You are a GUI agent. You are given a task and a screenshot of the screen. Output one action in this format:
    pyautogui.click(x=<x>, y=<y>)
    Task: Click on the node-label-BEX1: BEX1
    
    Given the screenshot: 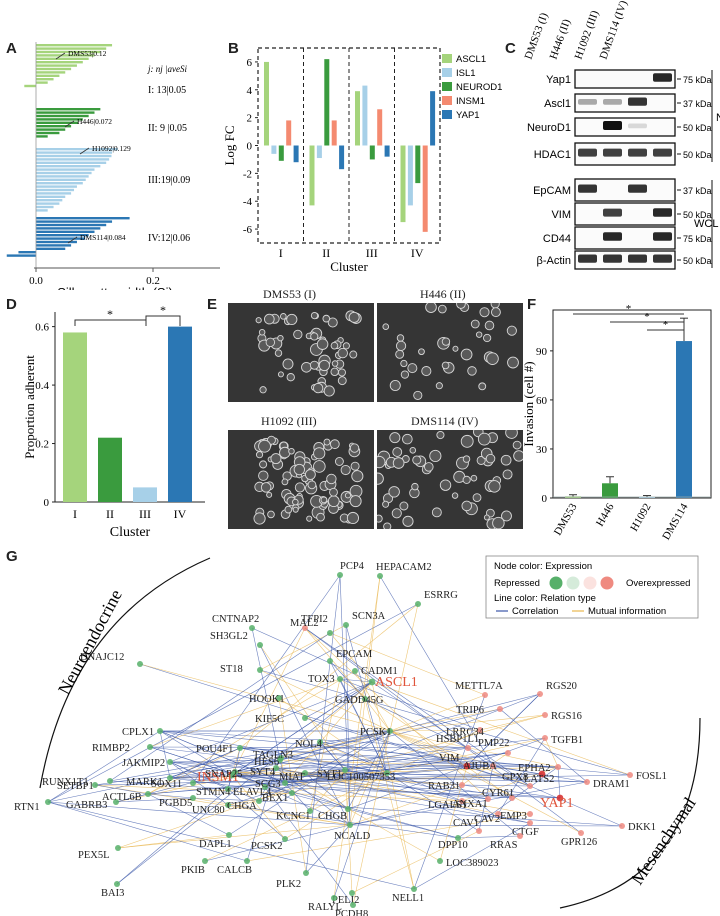 What is the action you would take?
    pyautogui.click(x=275, y=798)
    